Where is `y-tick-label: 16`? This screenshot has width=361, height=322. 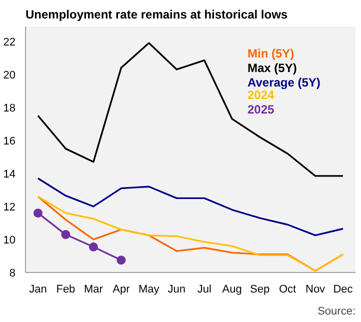 y-tick-label: 16 is located at coordinates (9, 141).